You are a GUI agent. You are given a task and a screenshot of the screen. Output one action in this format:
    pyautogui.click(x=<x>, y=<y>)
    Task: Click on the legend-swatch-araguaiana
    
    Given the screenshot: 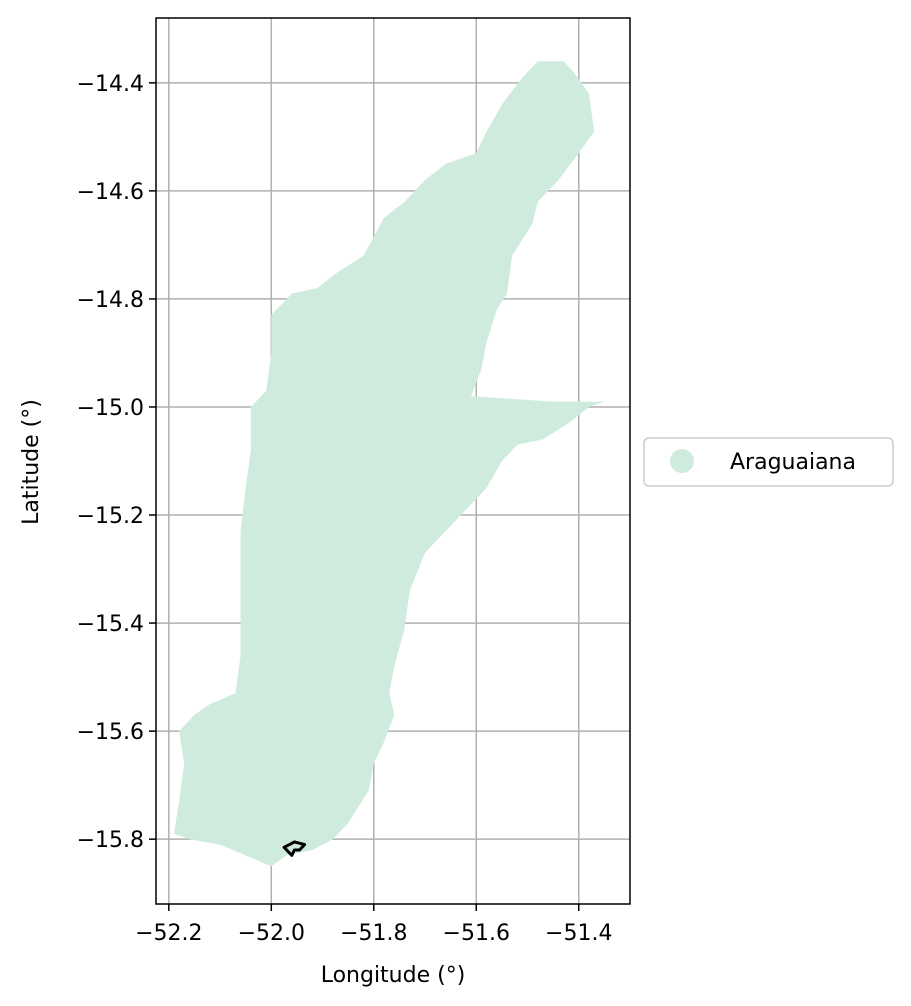 What is the action you would take?
    pyautogui.click(x=682, y=461)
    